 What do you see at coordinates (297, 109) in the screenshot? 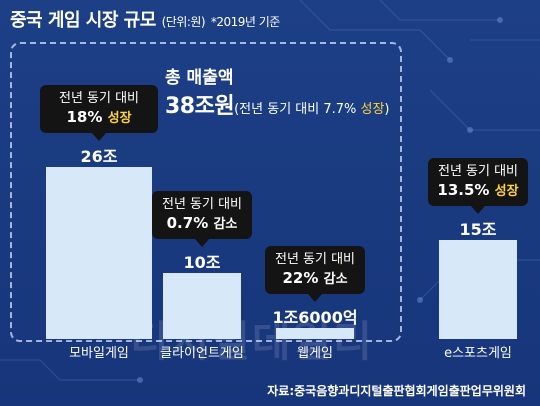
I see `total-note-prefix: (전년 동기 대비 7.7%` at bounding box center [297, 109].